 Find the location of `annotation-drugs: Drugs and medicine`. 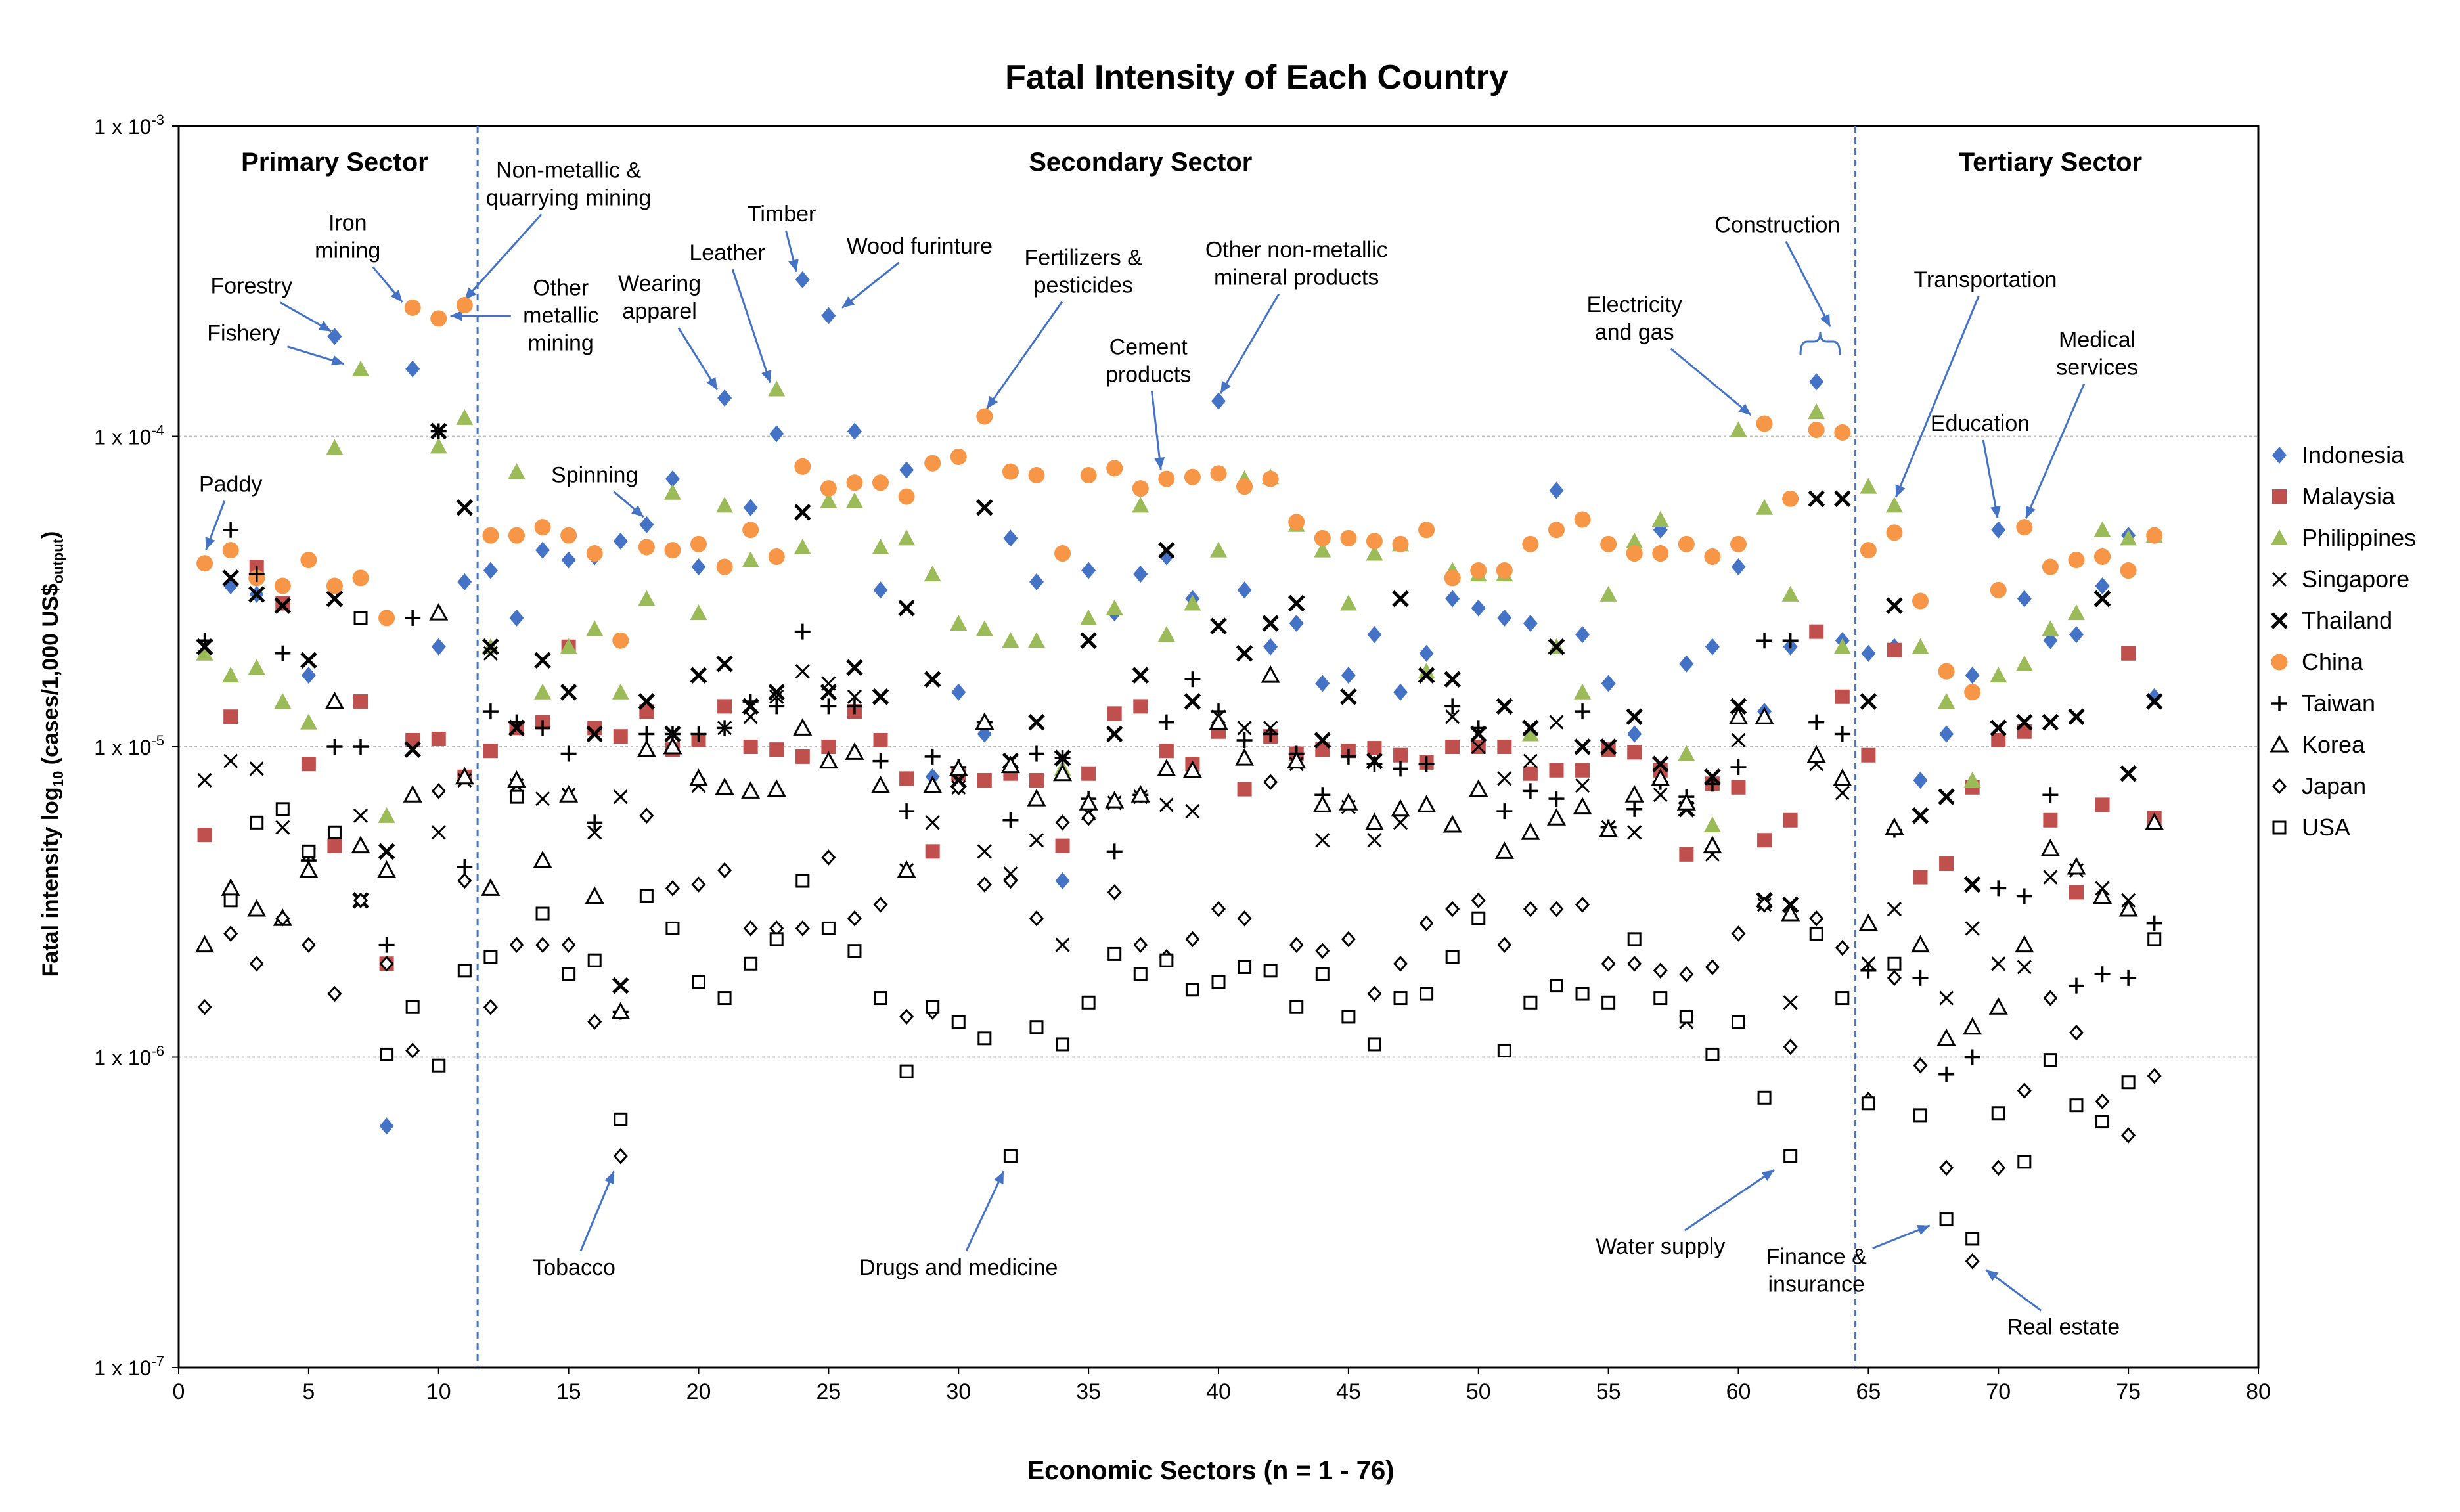

annotation-drugs: Drugs and medicine is located at coordinates (959, 1225).